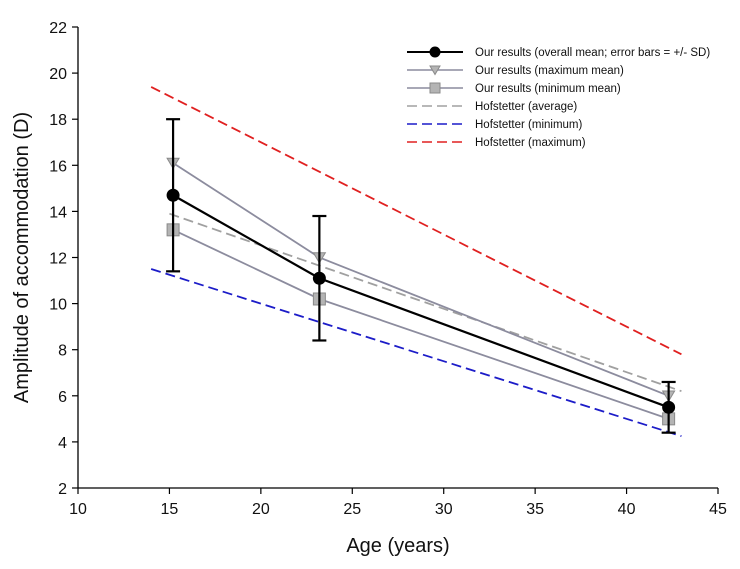 The width and height of the screenshot is (740, 569). Describe the element at coordinates (535, 509) in the screenshot. I see `x-tick-label: 35` at that location.